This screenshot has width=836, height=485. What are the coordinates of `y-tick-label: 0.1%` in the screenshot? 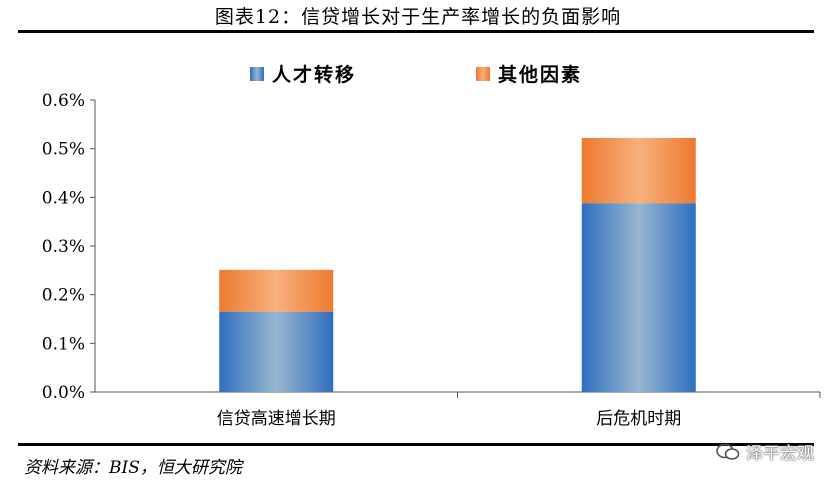 It's located at (63, 344).